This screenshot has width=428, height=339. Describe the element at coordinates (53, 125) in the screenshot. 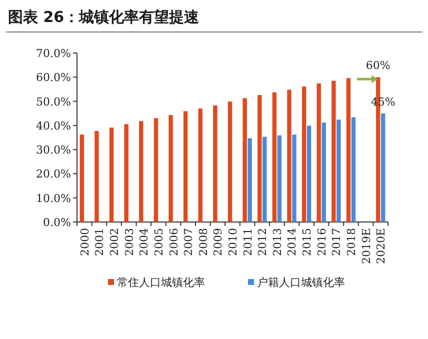

I see `y-tick-label: 40.0%` at that location.